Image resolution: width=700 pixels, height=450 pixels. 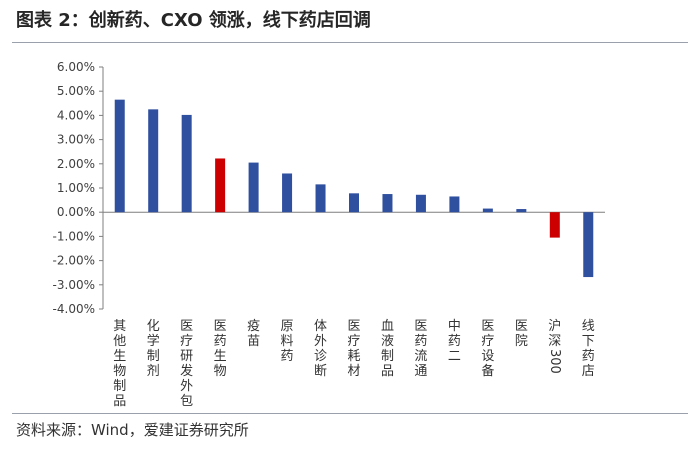 I want to click on title-divider, so click(x=350, y=42).